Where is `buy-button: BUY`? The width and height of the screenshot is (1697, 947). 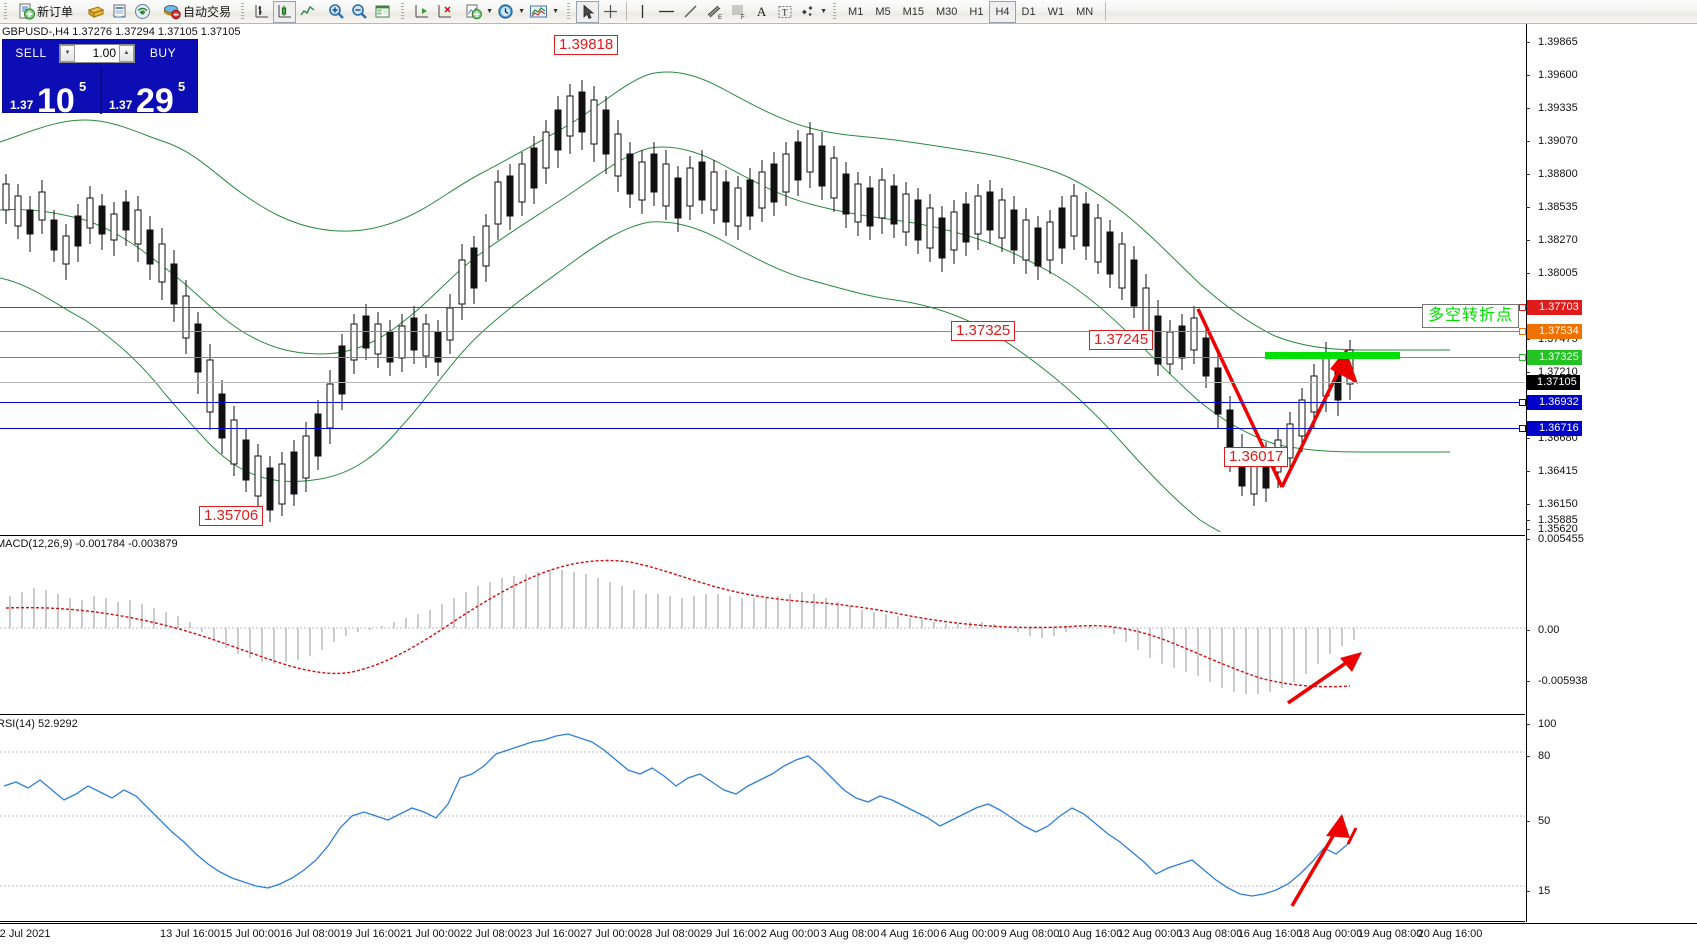
buy-button: BUY is located at coordinates (163, 53).